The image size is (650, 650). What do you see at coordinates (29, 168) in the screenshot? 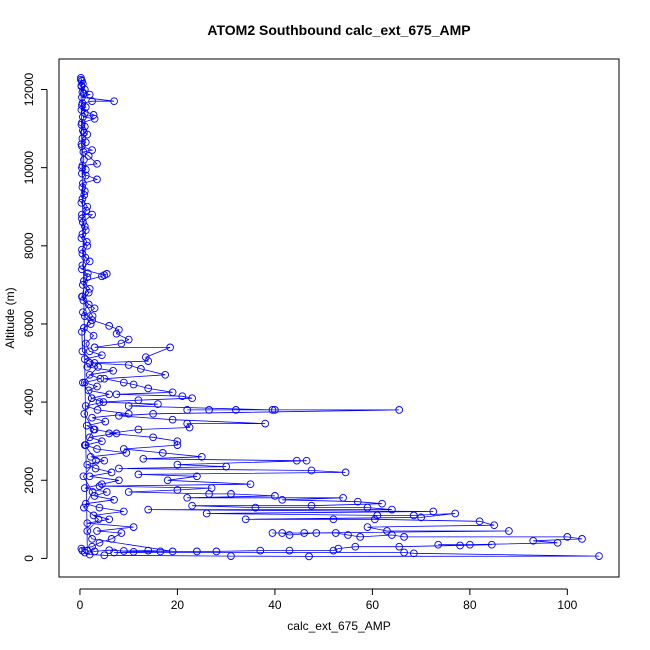
I see `y-tick-label: 10000` at bounding box center [29, 168].